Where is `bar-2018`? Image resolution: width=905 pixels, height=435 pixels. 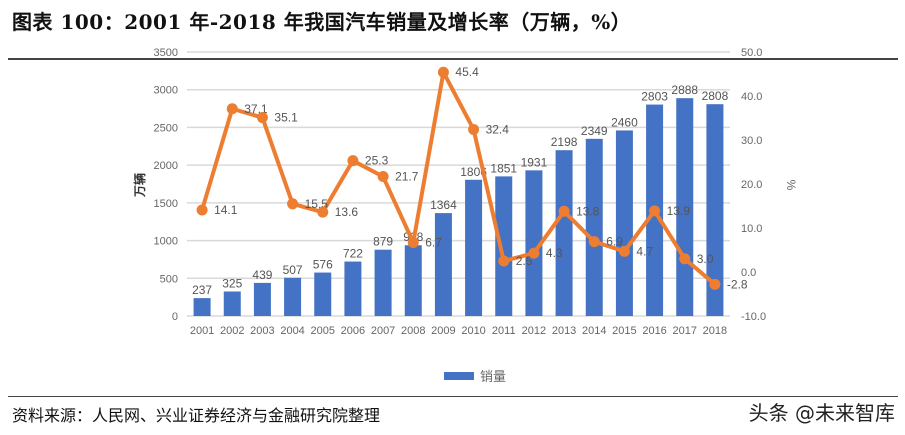
bar-2018 is located at coordinates (715, 210).